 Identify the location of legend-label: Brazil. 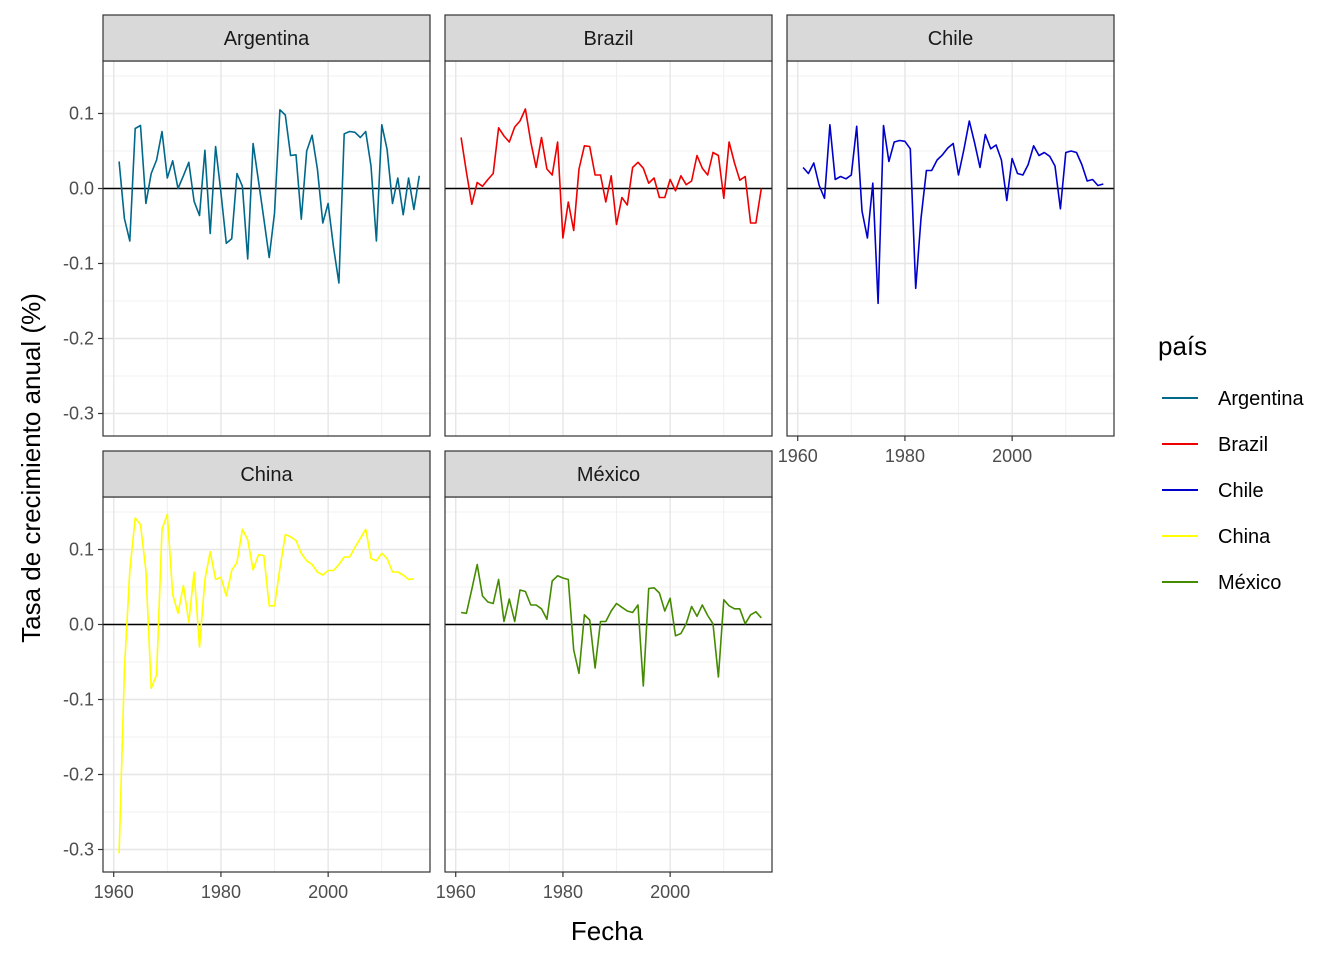
(1243, 445).